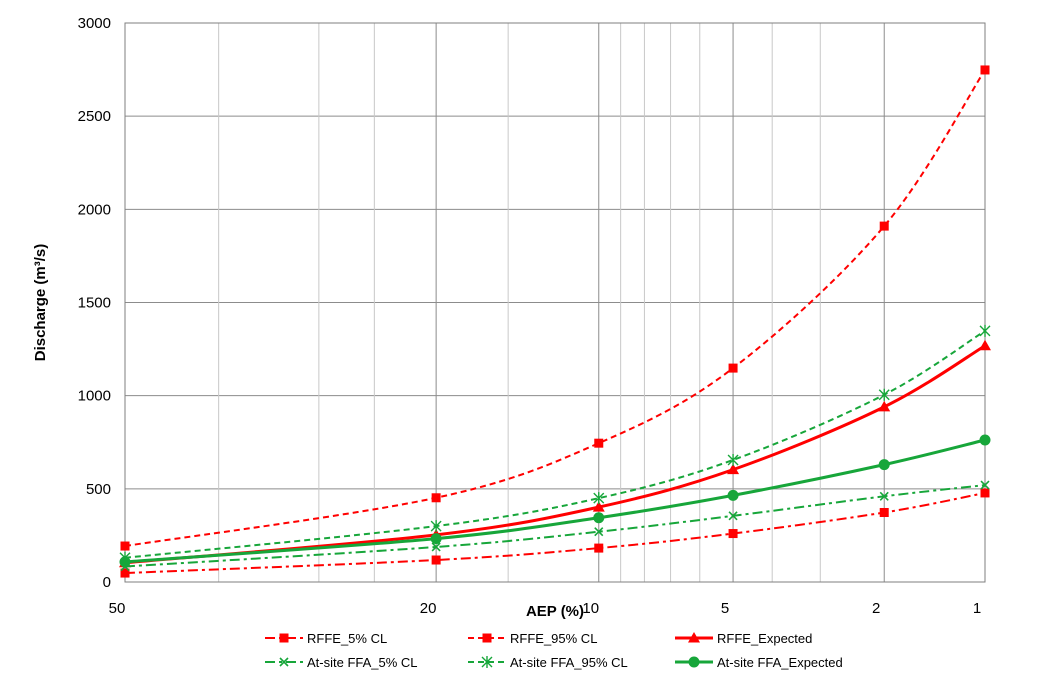  I want to click on y-tick-label: 1500, so click(94, 303).